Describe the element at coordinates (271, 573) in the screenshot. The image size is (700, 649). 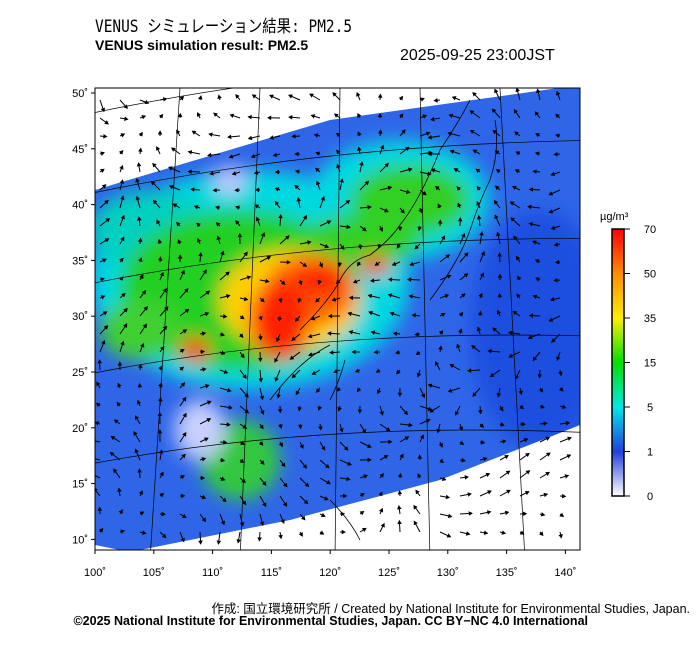
I see `lon-tick-label: 115˚` at that location.